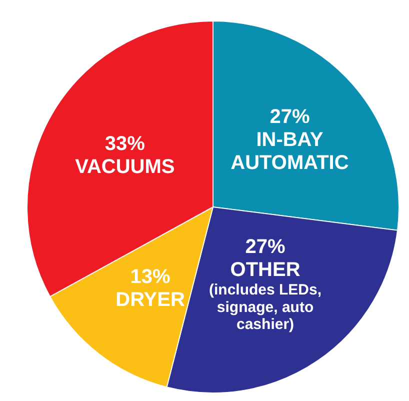 The image size is (409, 401). I want to click on slice-label: VACUUMS, so click(125, 167).